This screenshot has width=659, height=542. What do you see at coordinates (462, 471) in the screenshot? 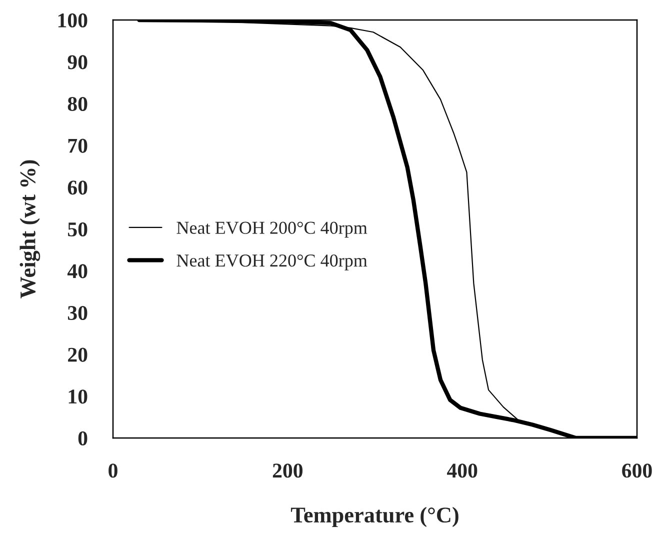
I see `x-tick-label: 400` at bounding box center [462, 471].